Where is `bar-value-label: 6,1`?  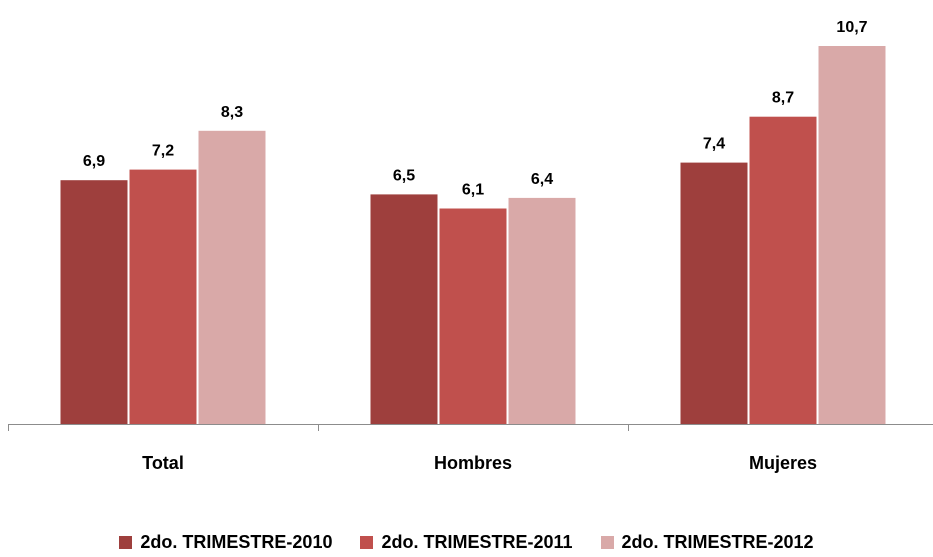 bar-value-label: 6,1 is located at coordinates (473, 190).